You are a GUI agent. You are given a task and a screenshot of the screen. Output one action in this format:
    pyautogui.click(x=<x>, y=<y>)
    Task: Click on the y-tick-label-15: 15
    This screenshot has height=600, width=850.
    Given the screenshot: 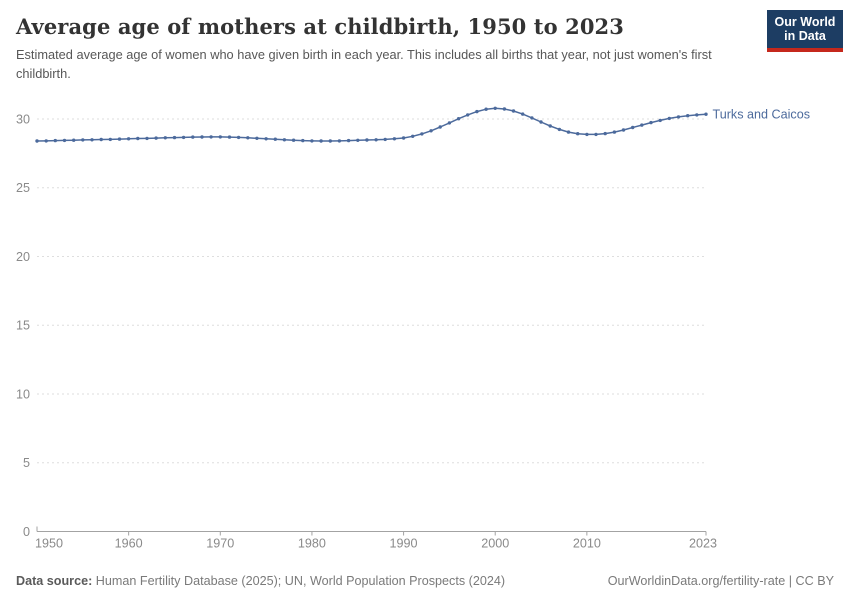 What is the action you would take?
    pyautogui.click(x=23, y=326)
    